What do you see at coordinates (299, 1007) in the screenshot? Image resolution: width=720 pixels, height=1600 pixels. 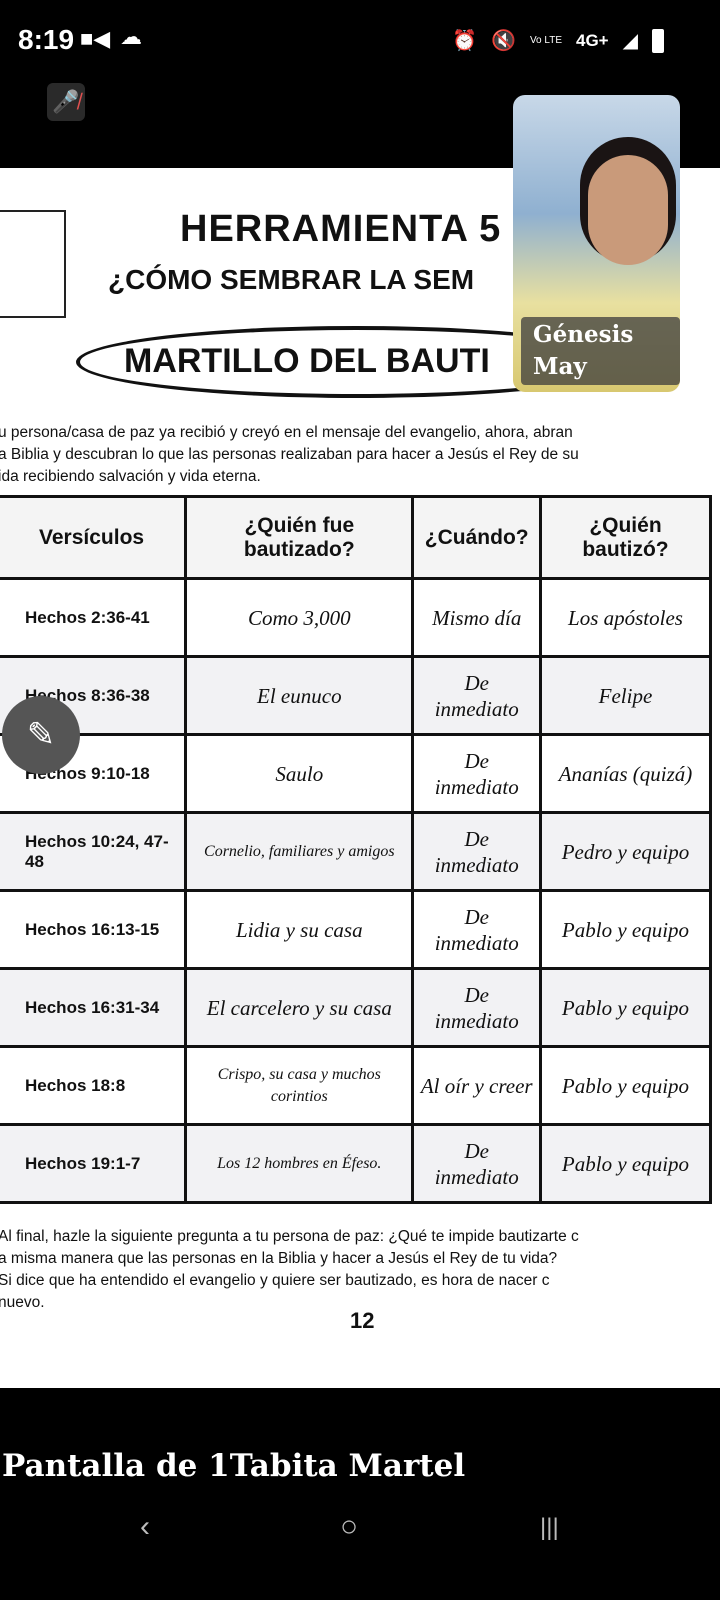 I see `table-cell: El carcelero y su casa` at bounding box center [299, 1007].